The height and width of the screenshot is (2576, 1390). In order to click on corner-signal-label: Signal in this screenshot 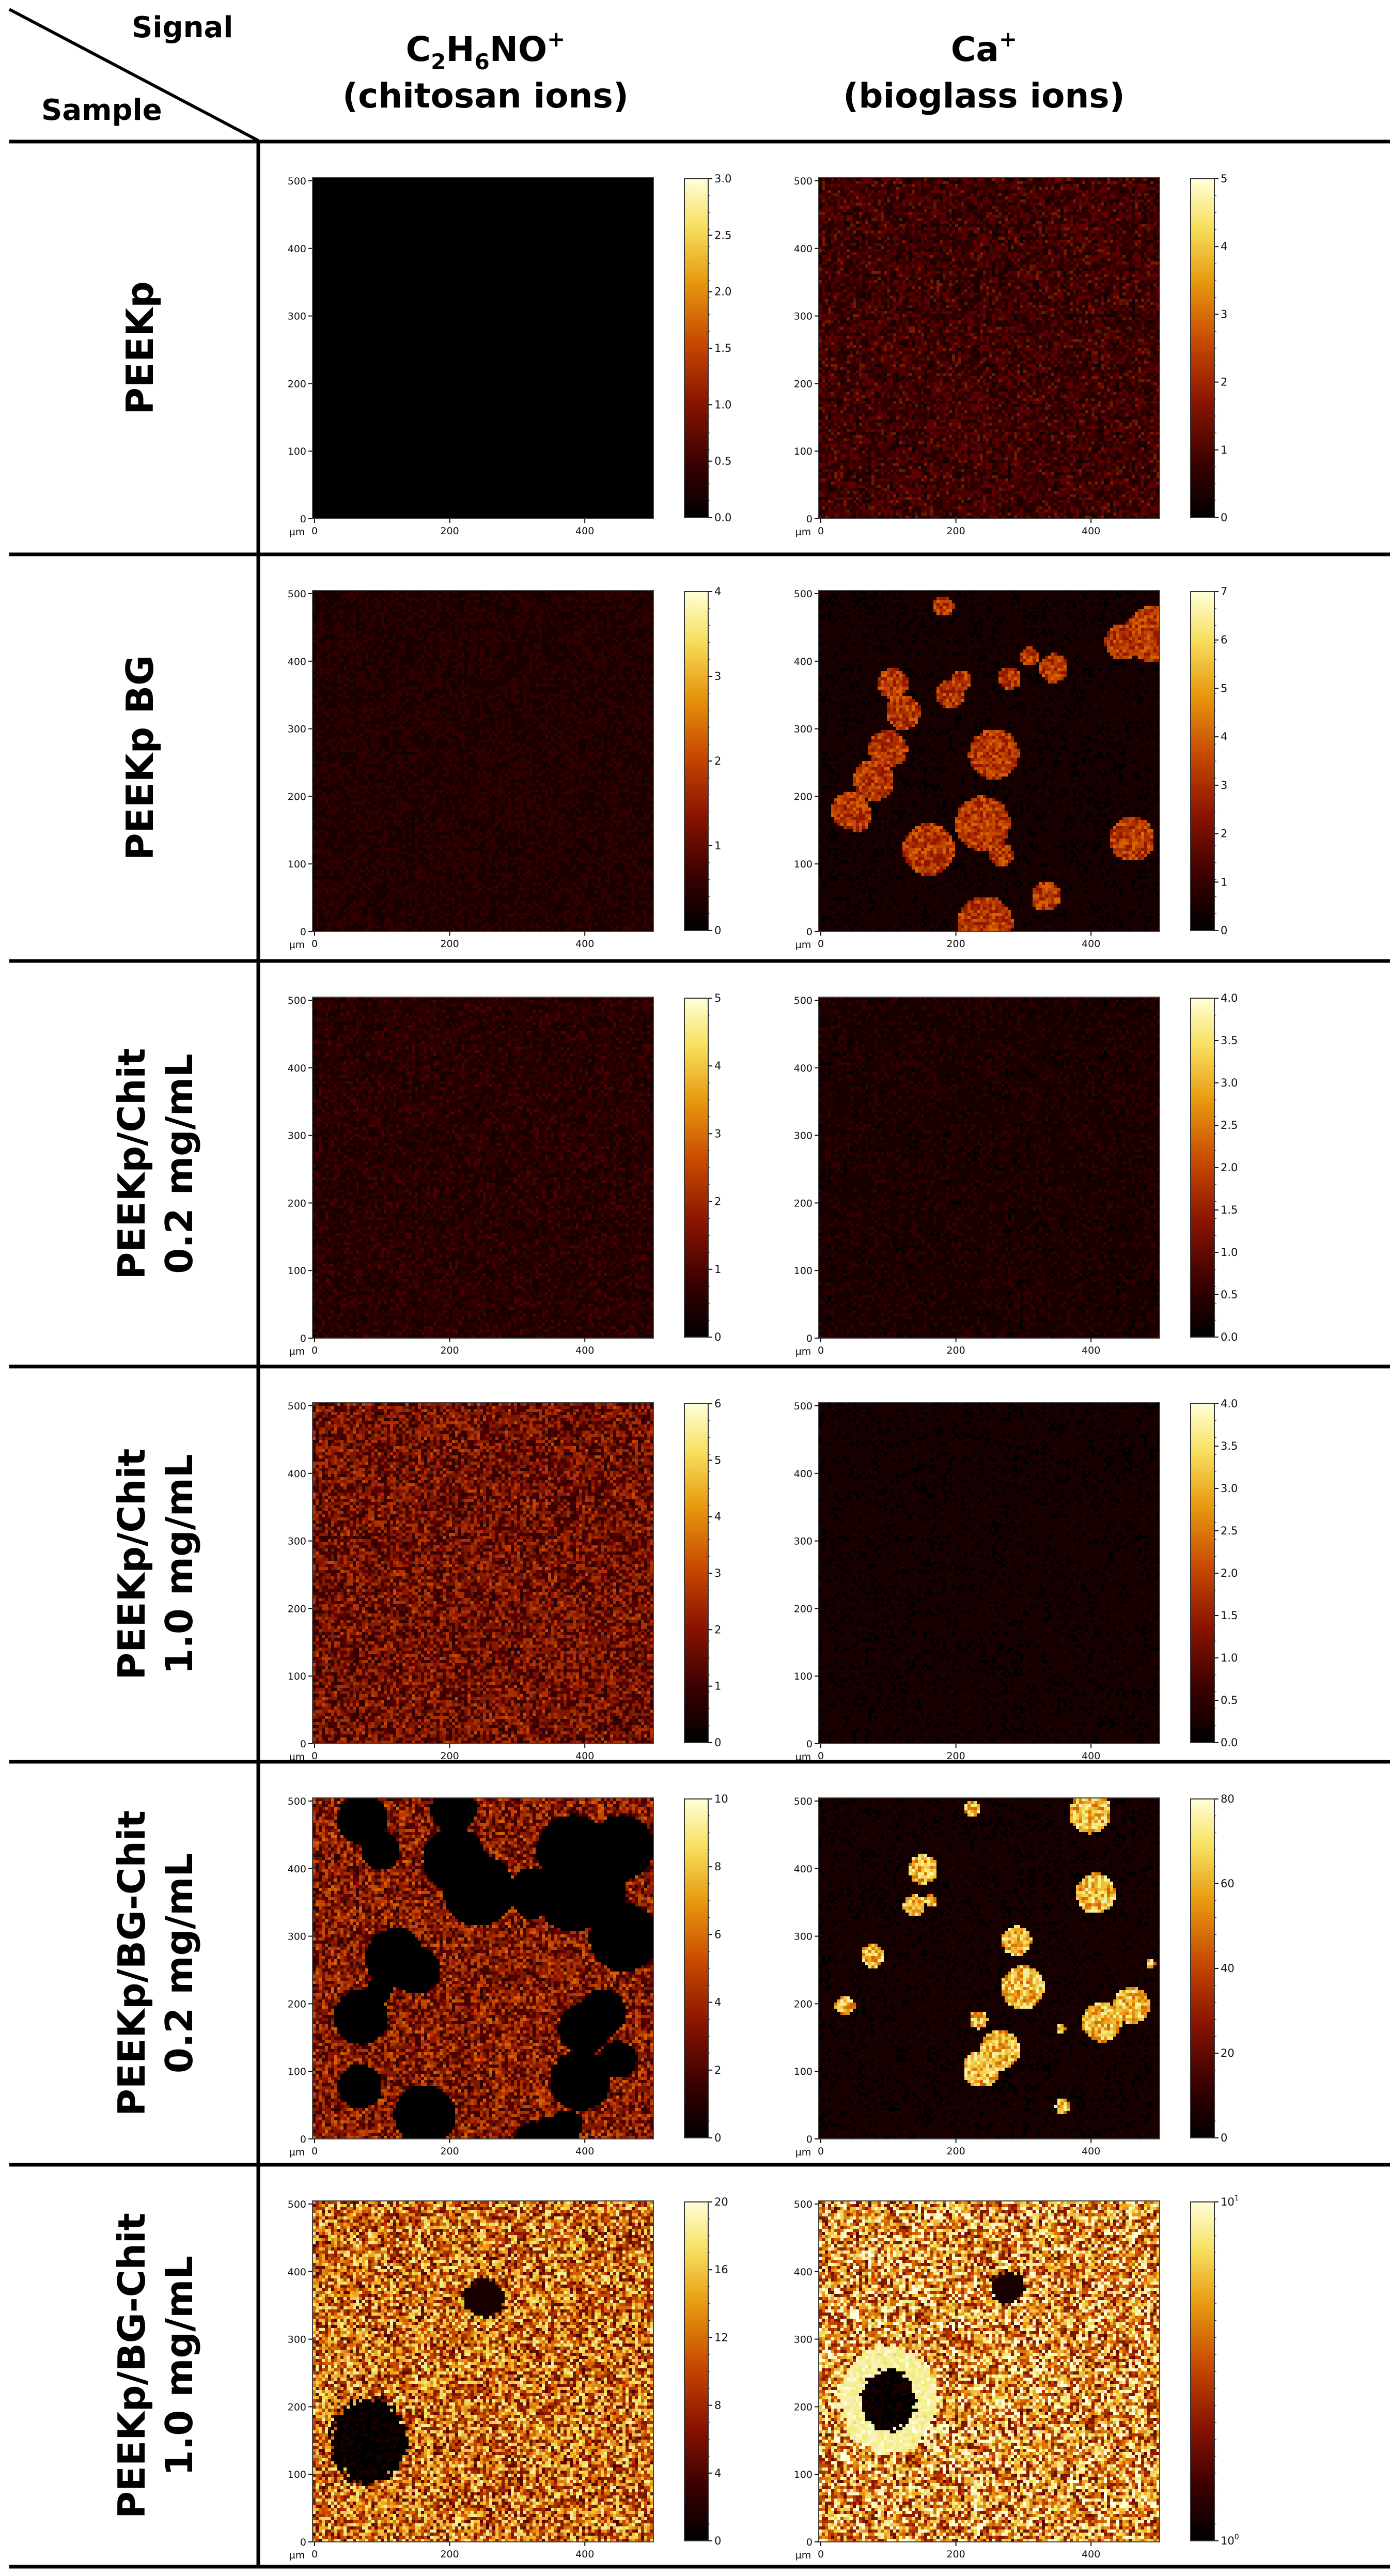, I will do `click(182, 27)`.